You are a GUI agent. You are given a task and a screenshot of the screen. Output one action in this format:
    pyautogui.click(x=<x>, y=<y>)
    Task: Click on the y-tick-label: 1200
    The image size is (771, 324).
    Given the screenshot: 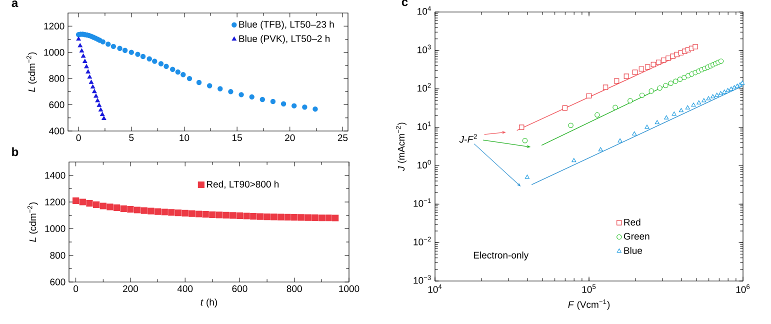 What is the action you would take?
    pyautogui.click(x=54, y=26)
    